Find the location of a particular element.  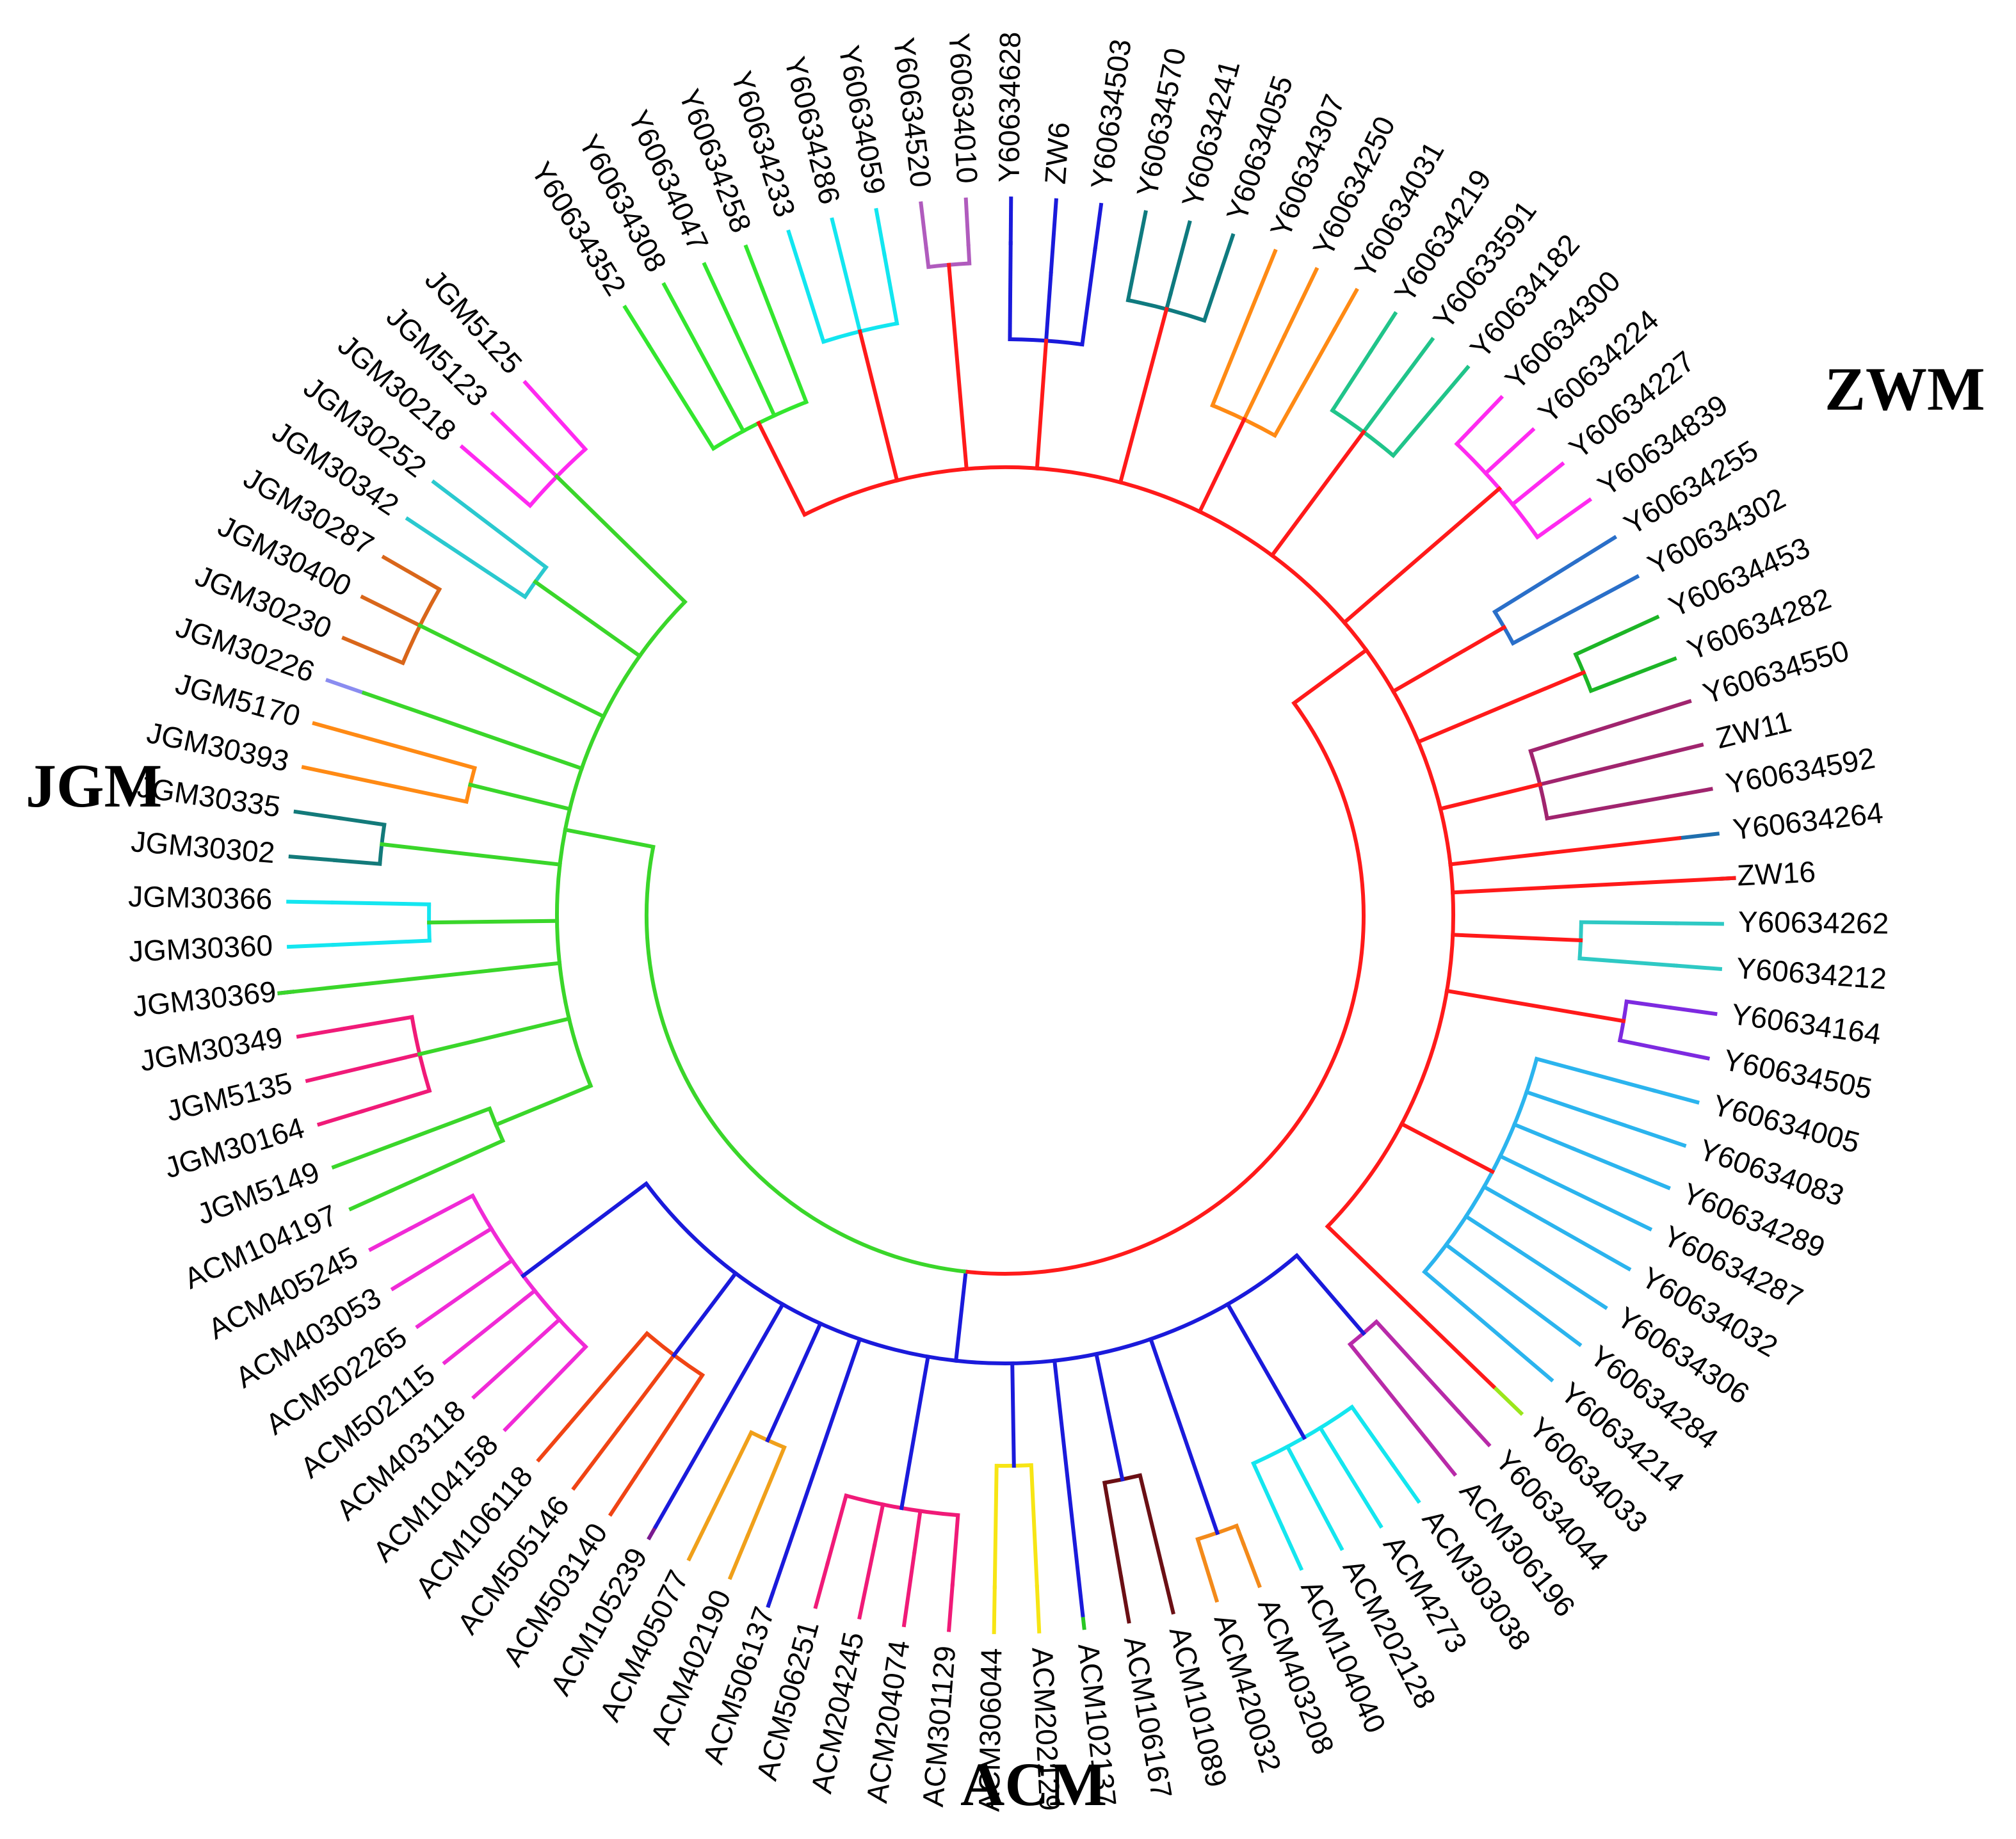

leaf-label: Y60634164 is located at coordinates (1806, 1024).